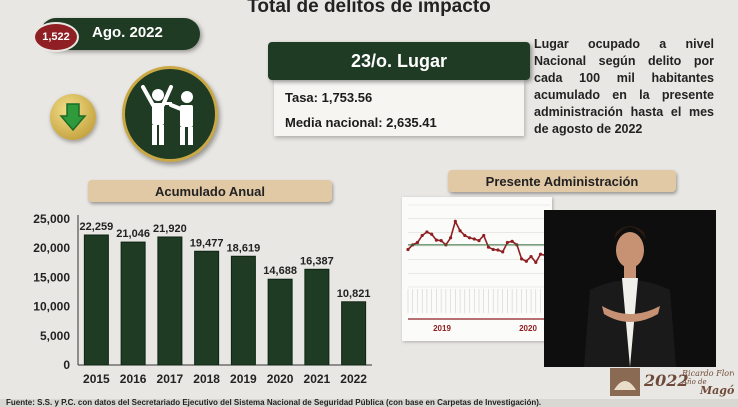 Image resolution: width=738 pixels, height=407 pixels. Describe the element at coordinates (243, 310) in the screenshot. I see `bar-2019` at that location.